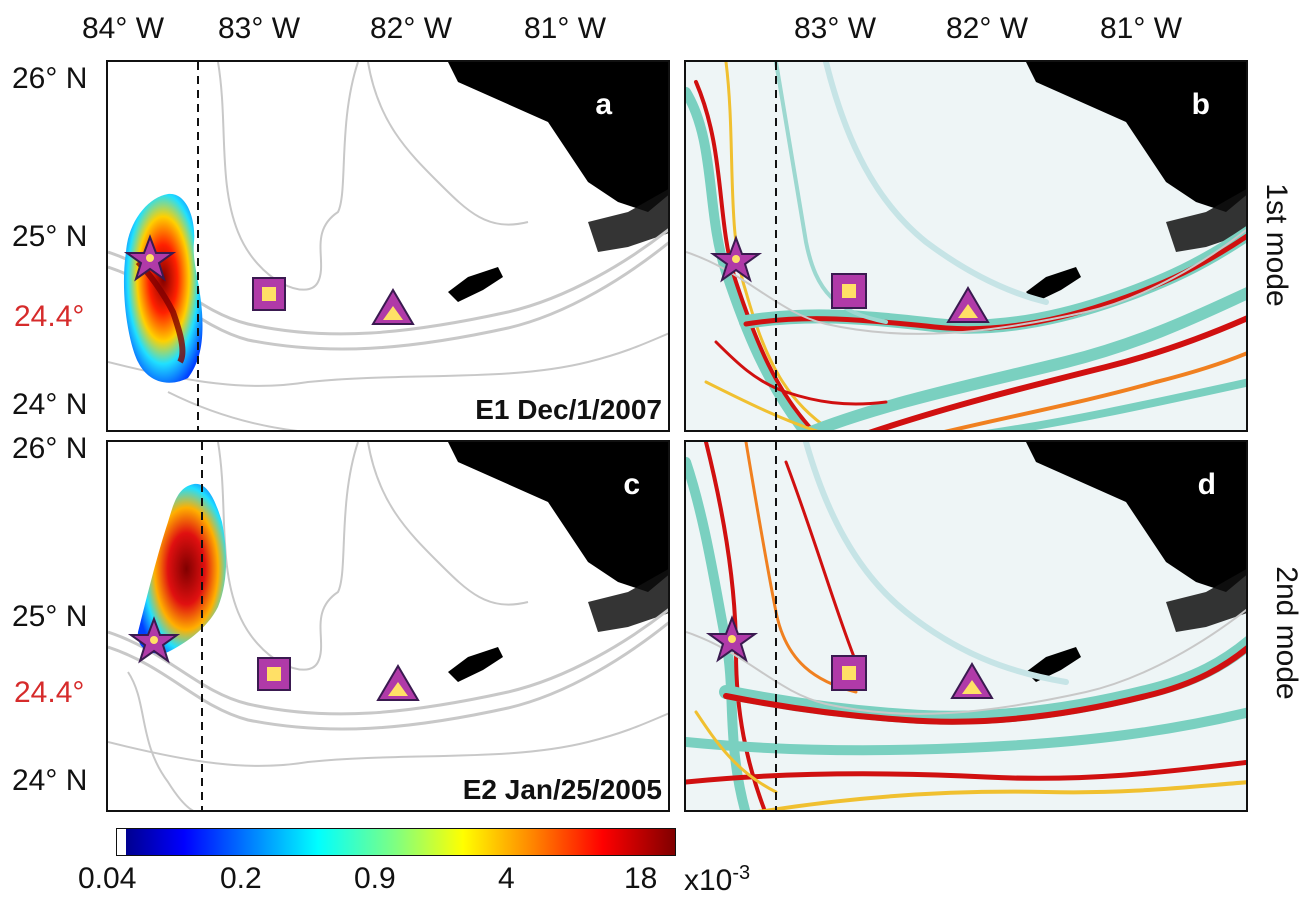  What do you see at coordinates (1286, 633) in the screenshot?
I see `mode-label-2nd: 2nd mode` at bounding box center [1286, 633].